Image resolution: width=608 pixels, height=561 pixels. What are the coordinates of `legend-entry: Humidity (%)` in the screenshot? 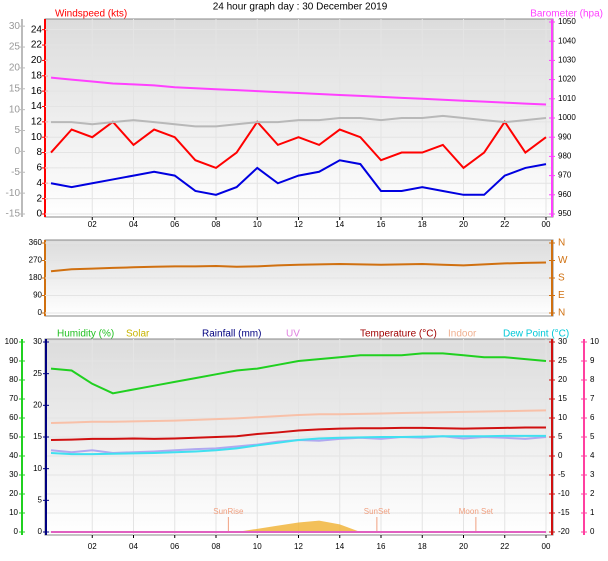 It's located at (85, 334).